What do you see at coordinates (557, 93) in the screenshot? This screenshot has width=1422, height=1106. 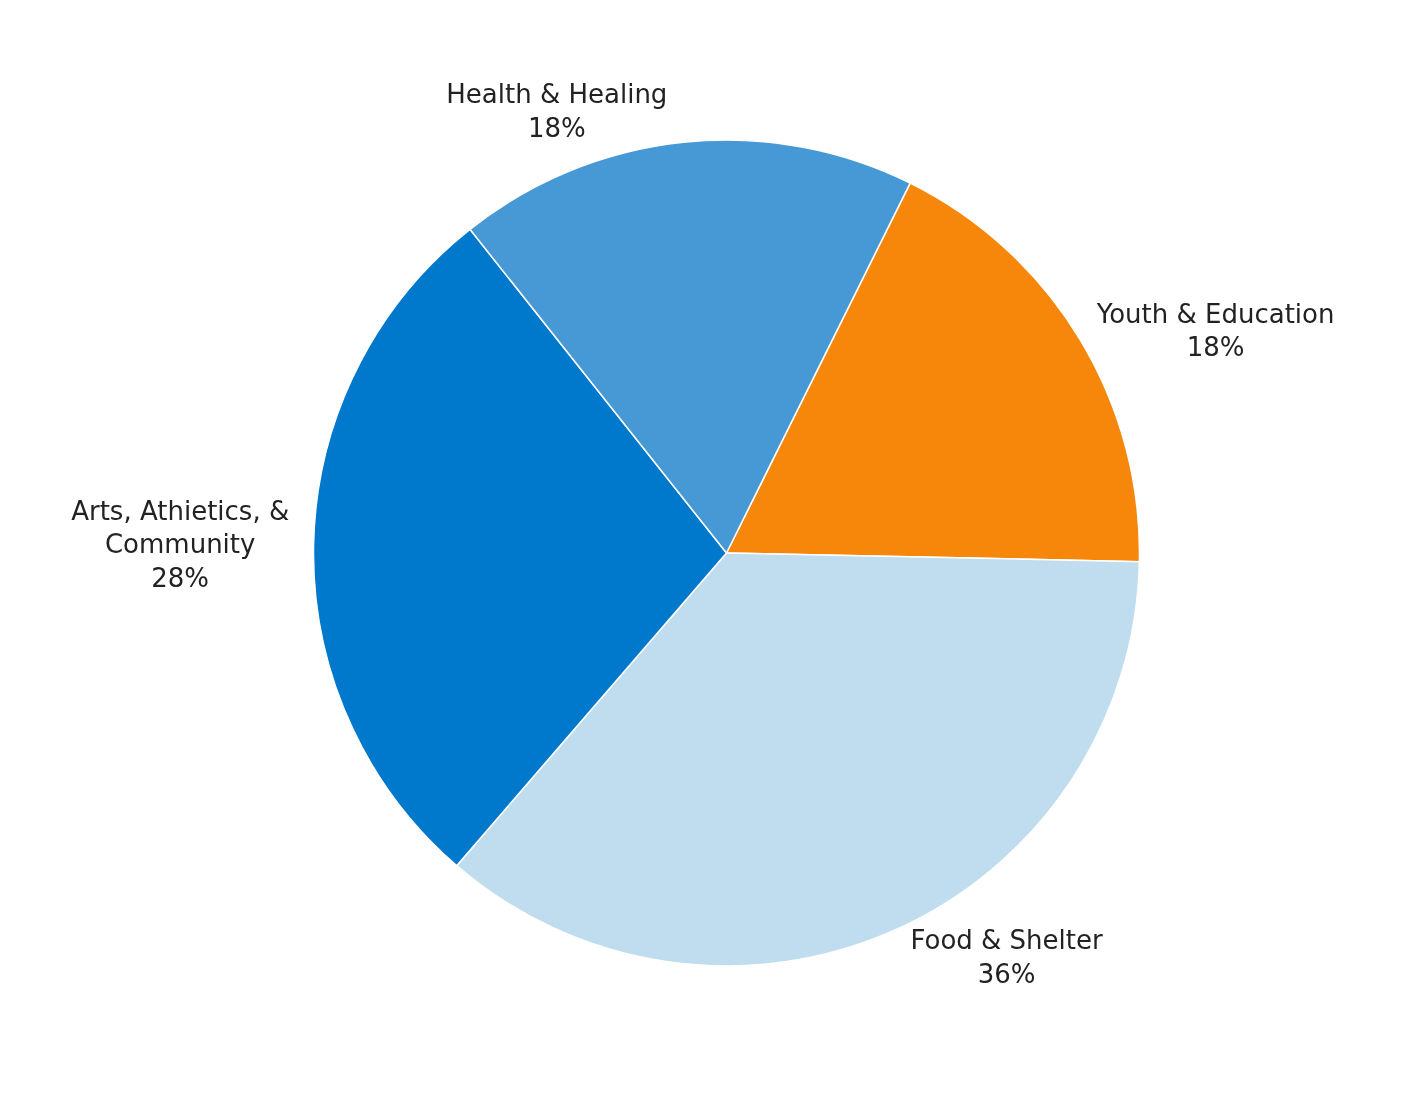 I see `slice-label: Health & Healing` at bounding box center [557, 93].